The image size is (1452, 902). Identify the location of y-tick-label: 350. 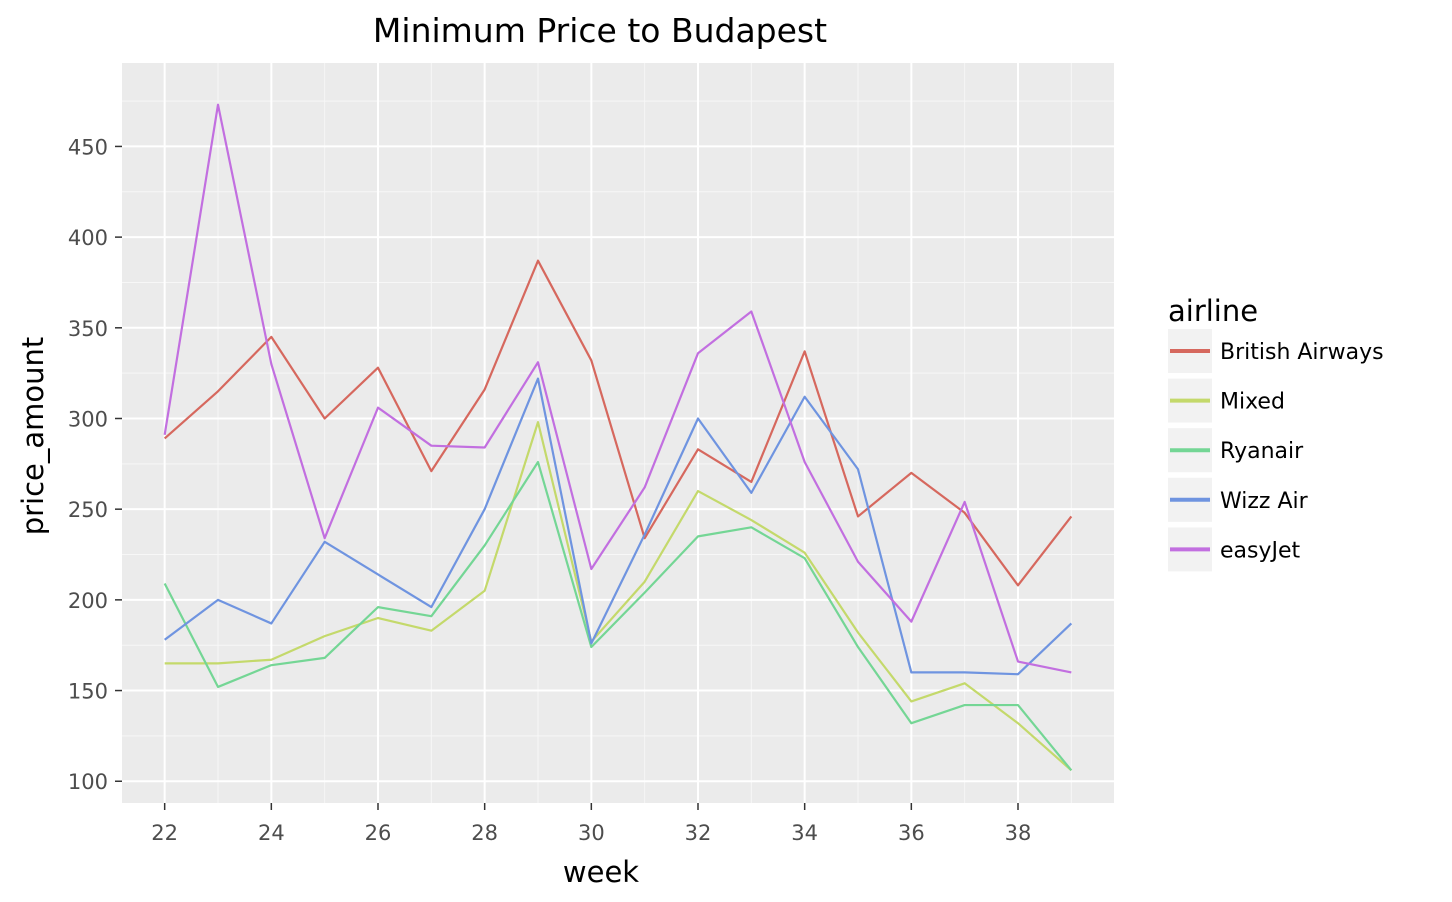
(88, 329).